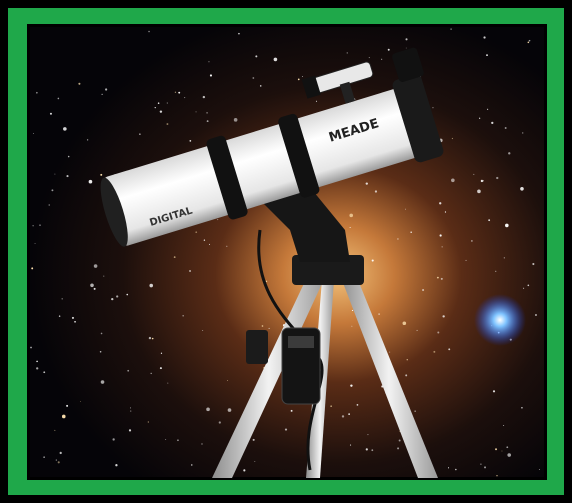  What do you see at coordinates (257, 347) in the screenshot?
I see `accessory` at bounding box center [257, 347].